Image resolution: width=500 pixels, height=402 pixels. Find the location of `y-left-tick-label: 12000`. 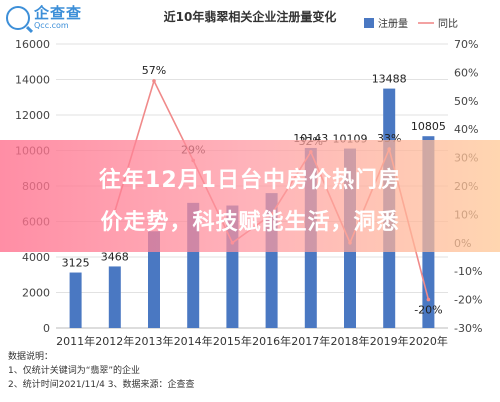

y-left-tick-label: 12000 is located at coordinates (32, 115).